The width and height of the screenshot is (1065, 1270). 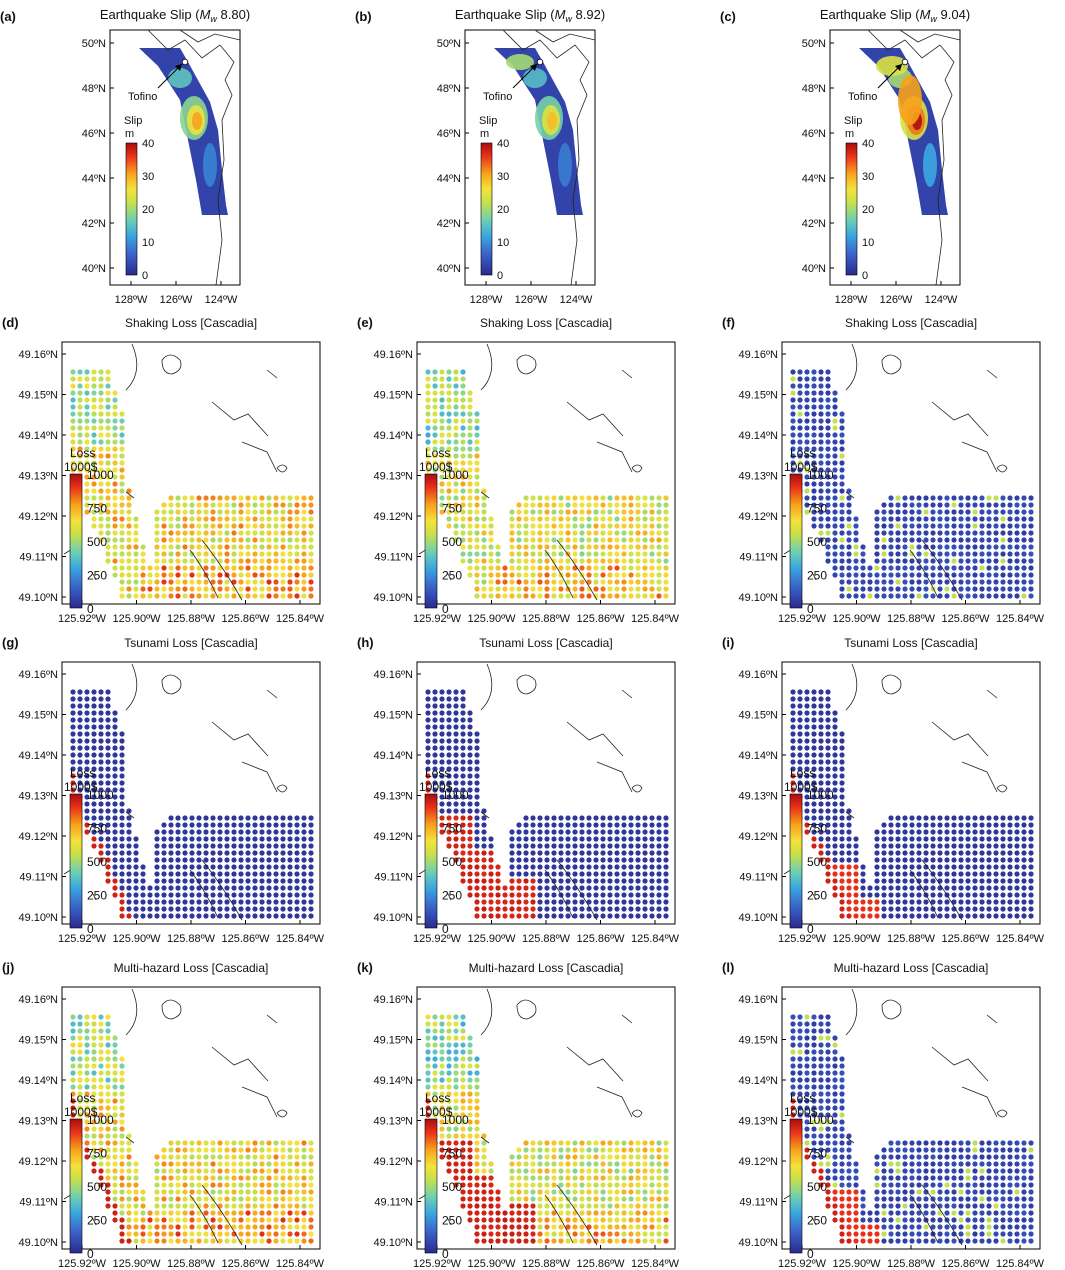 What do you see at coordinates (148, 210) in the screenshot?
I see `colorbar-tick: 20` at bounding box center [148, 210].